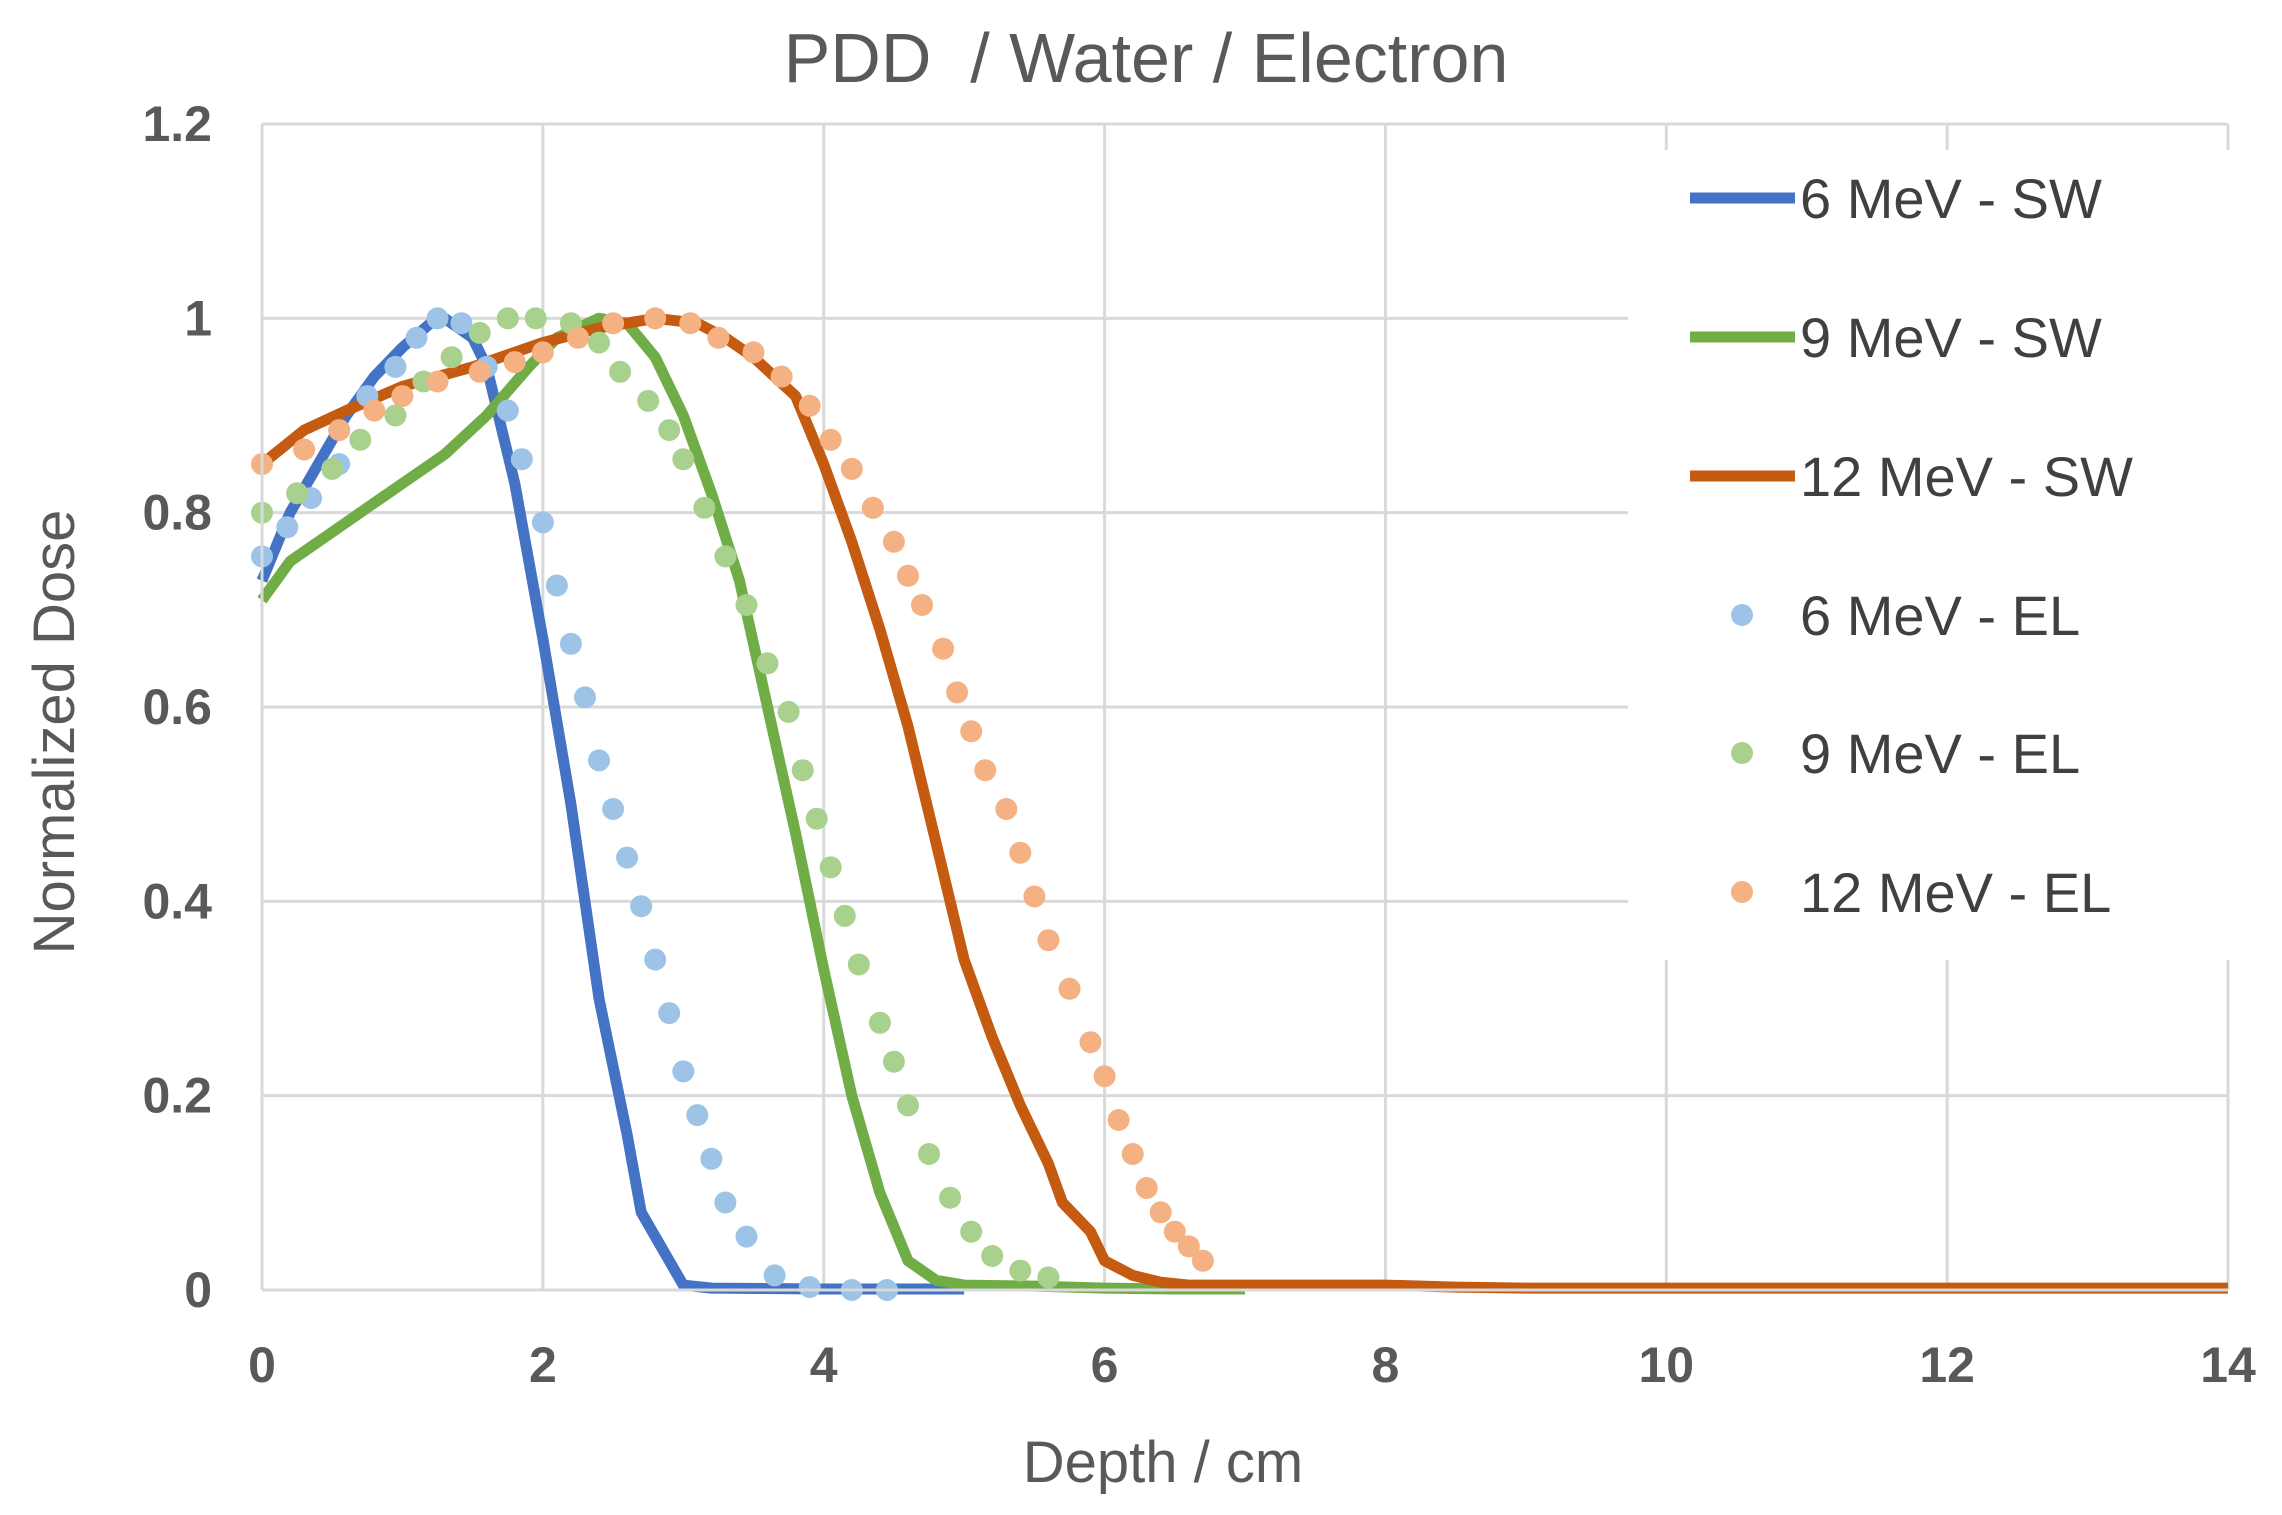  What do you see at coordinates (2228, 1365) in the screenshot?
I see `x-tick-label: 14` at bounding box center [2228, 1365].